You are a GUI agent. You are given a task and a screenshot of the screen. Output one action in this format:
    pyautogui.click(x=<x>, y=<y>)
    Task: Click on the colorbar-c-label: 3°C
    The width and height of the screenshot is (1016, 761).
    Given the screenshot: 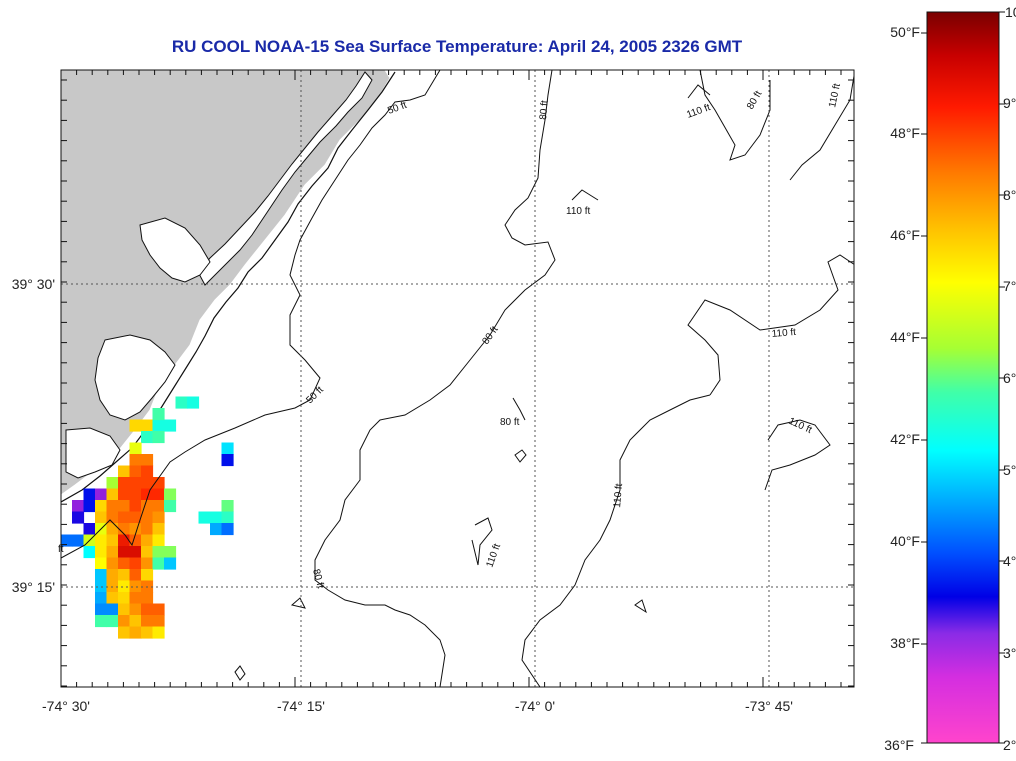 What is the action you would take?
    pyautogui.click(x=1009, y=653)
    